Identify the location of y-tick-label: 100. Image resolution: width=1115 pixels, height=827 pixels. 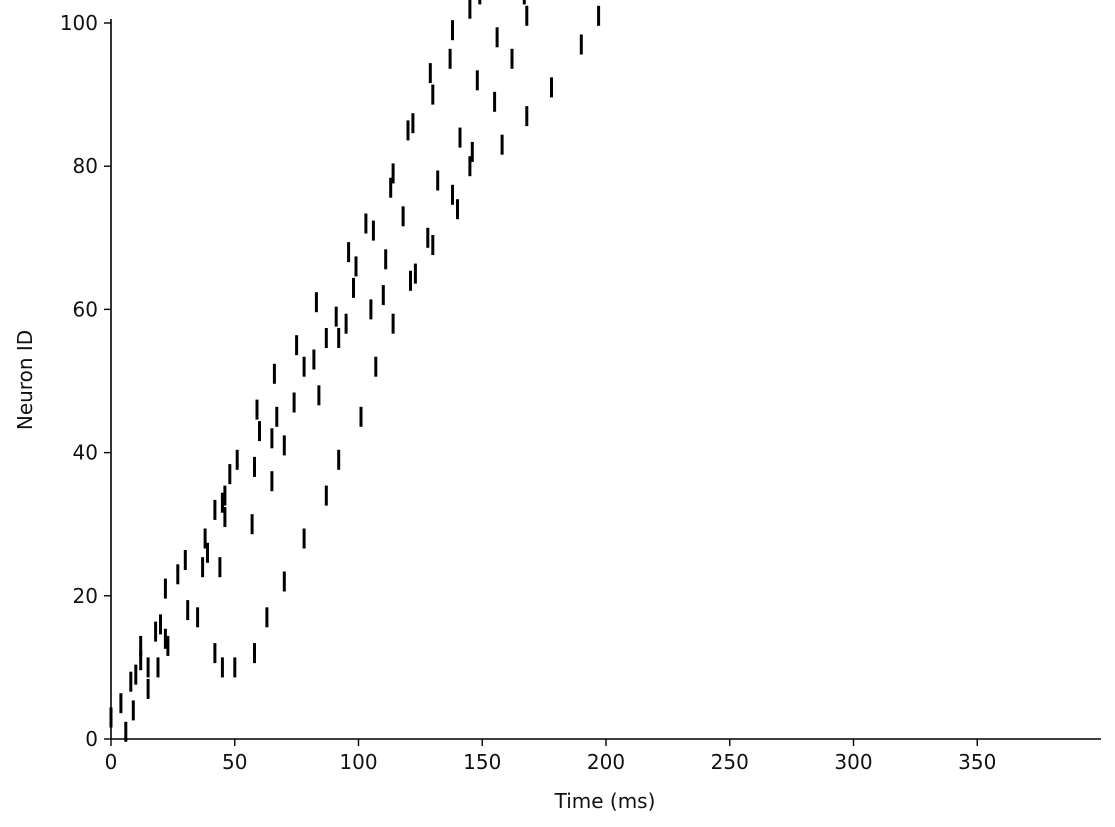
(79, 23).